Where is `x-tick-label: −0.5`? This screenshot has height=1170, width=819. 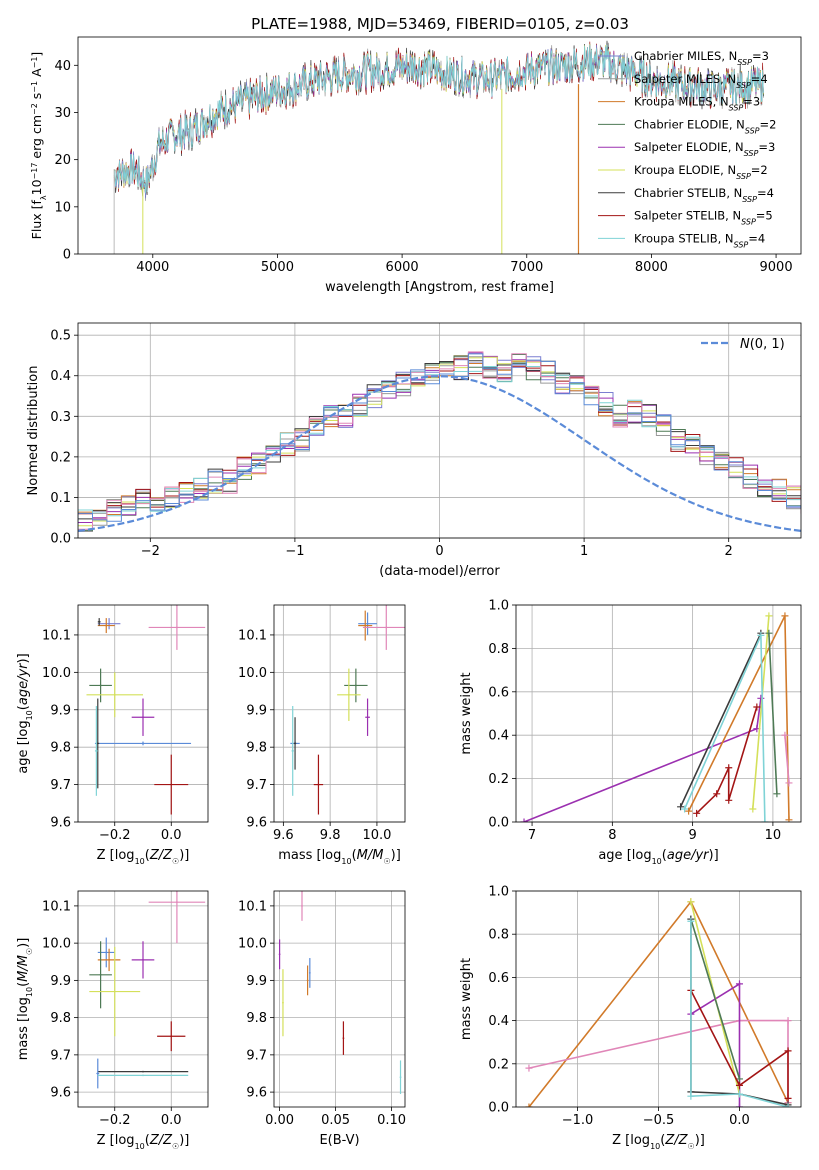
x-tick-label: −0.5 is located at coordinates (659, 1120).